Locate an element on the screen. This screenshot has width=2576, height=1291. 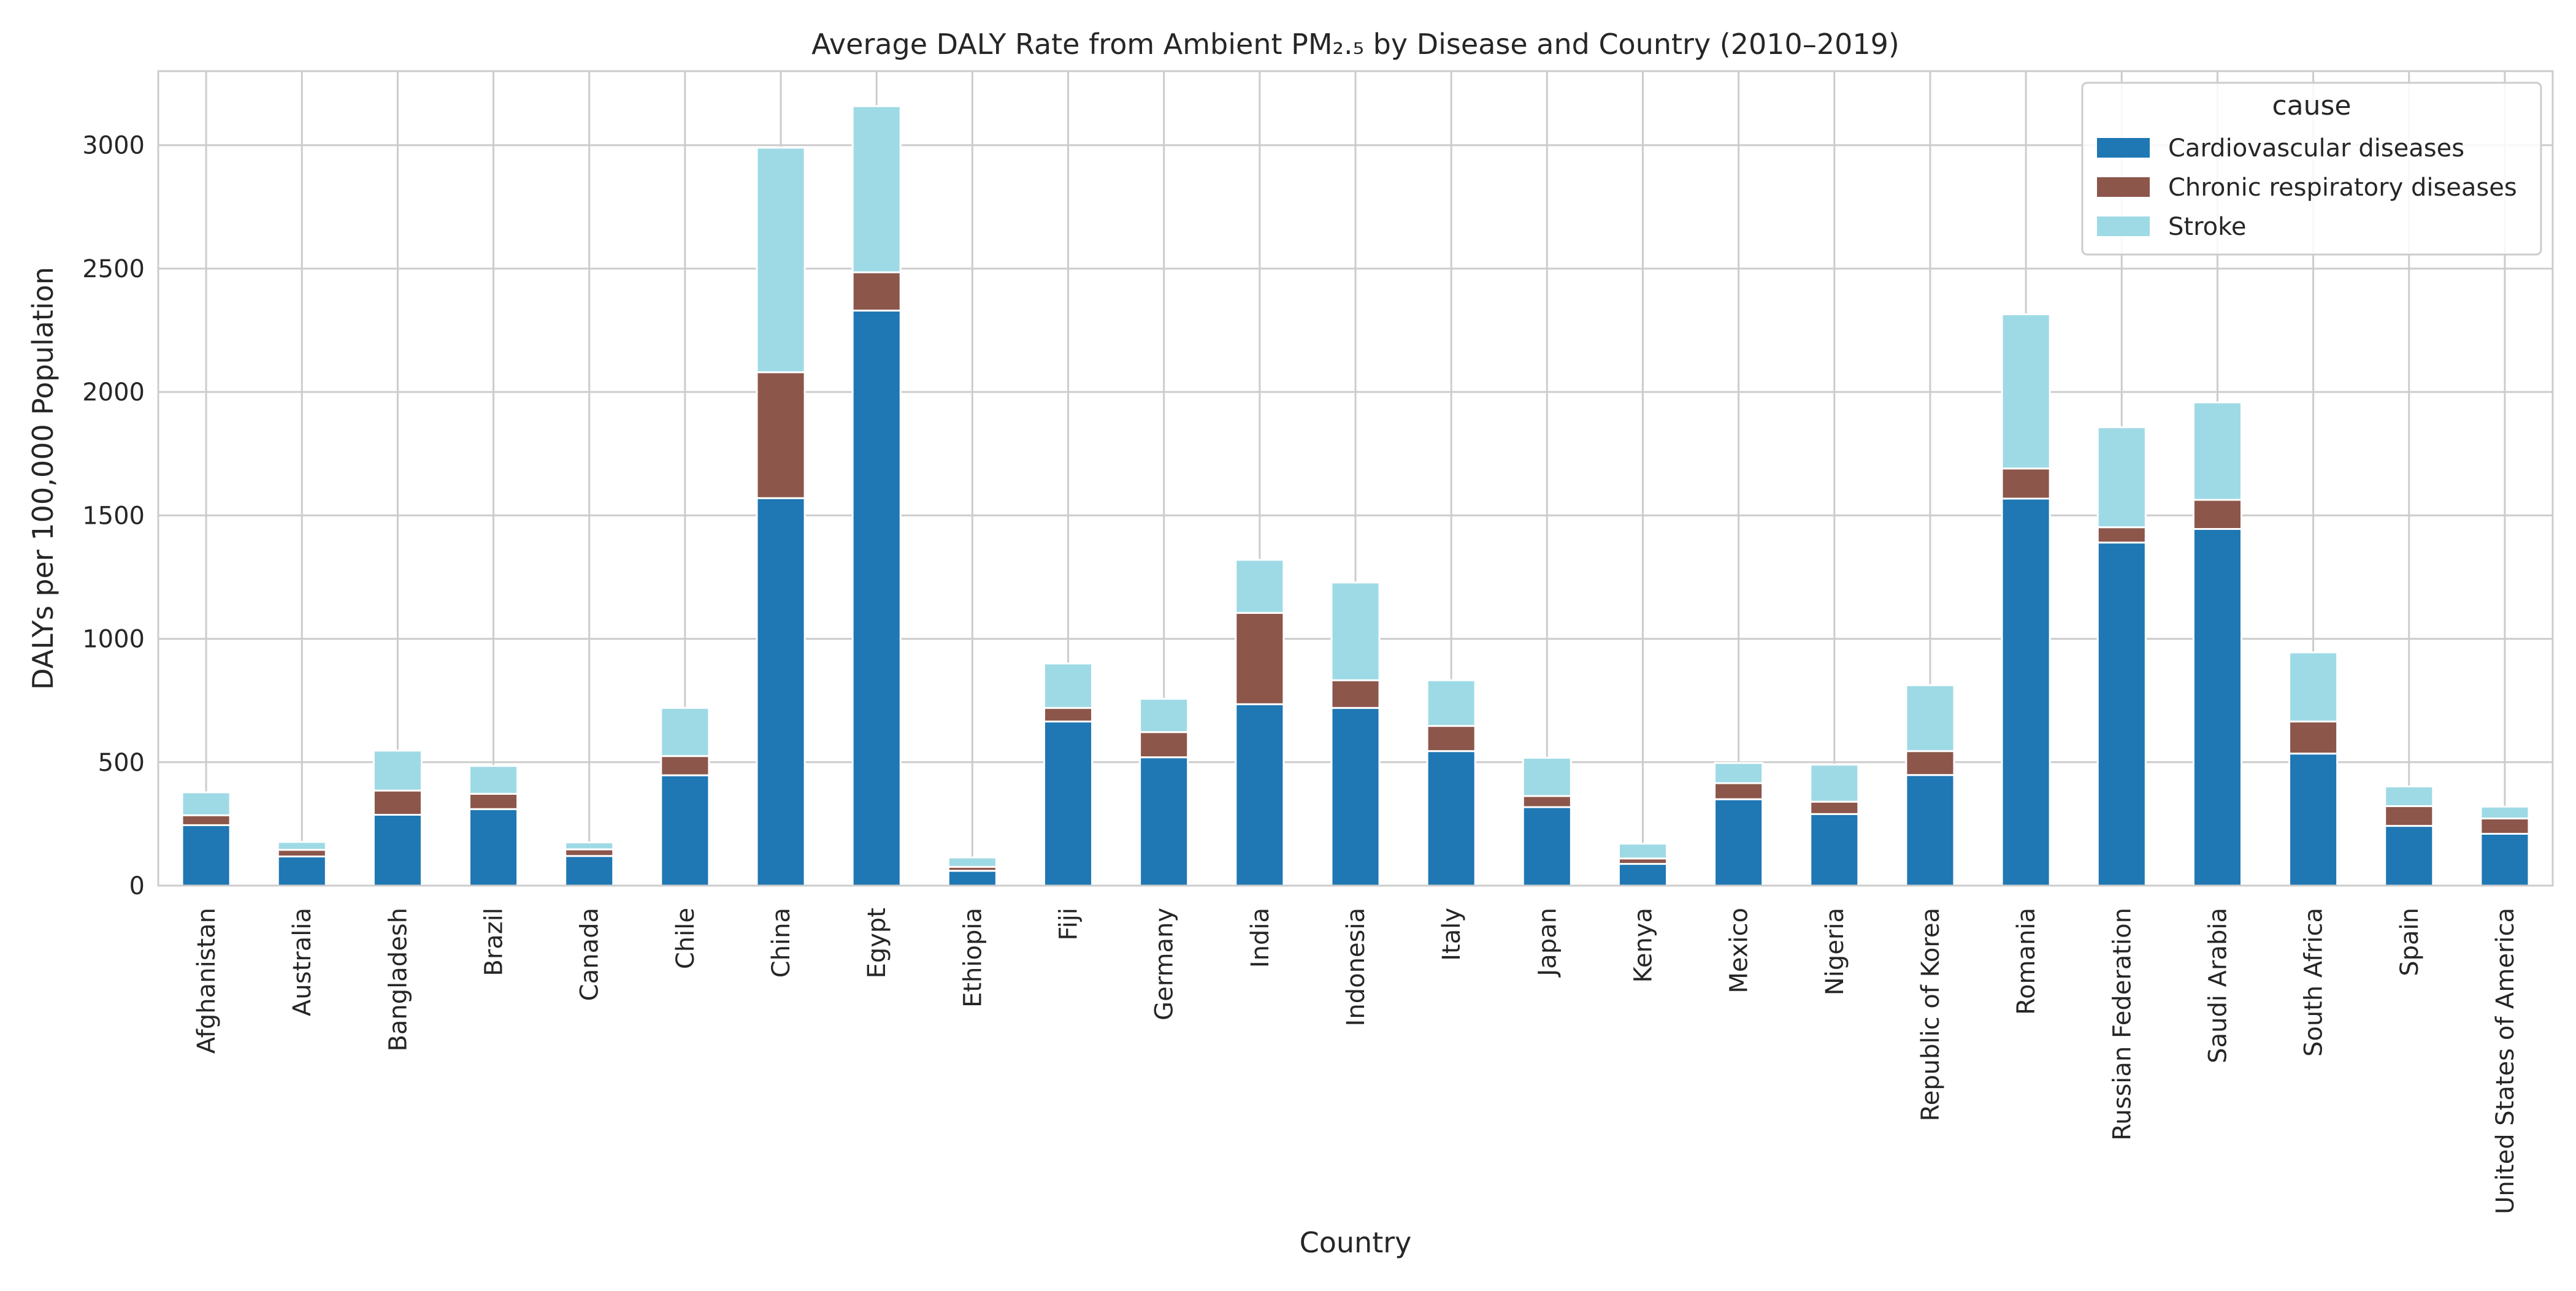
x-tick-label: South Africa is located at coordinates (2314, 982).